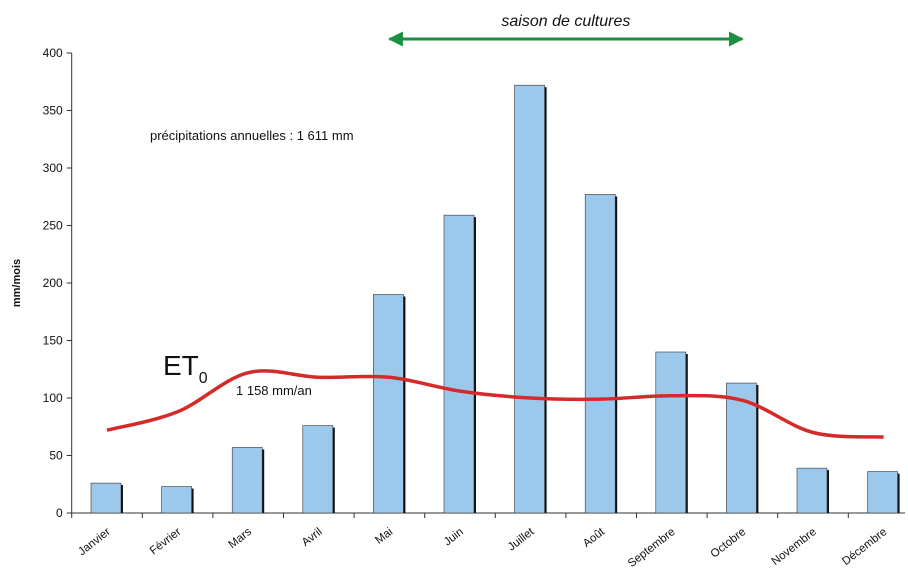 The height and width of the screenshot is (588, 908). What do you see at coordinates (729, 543) in the screenshot?
I see `x-tick-label: Octobre` at bounding box center [729, 543].